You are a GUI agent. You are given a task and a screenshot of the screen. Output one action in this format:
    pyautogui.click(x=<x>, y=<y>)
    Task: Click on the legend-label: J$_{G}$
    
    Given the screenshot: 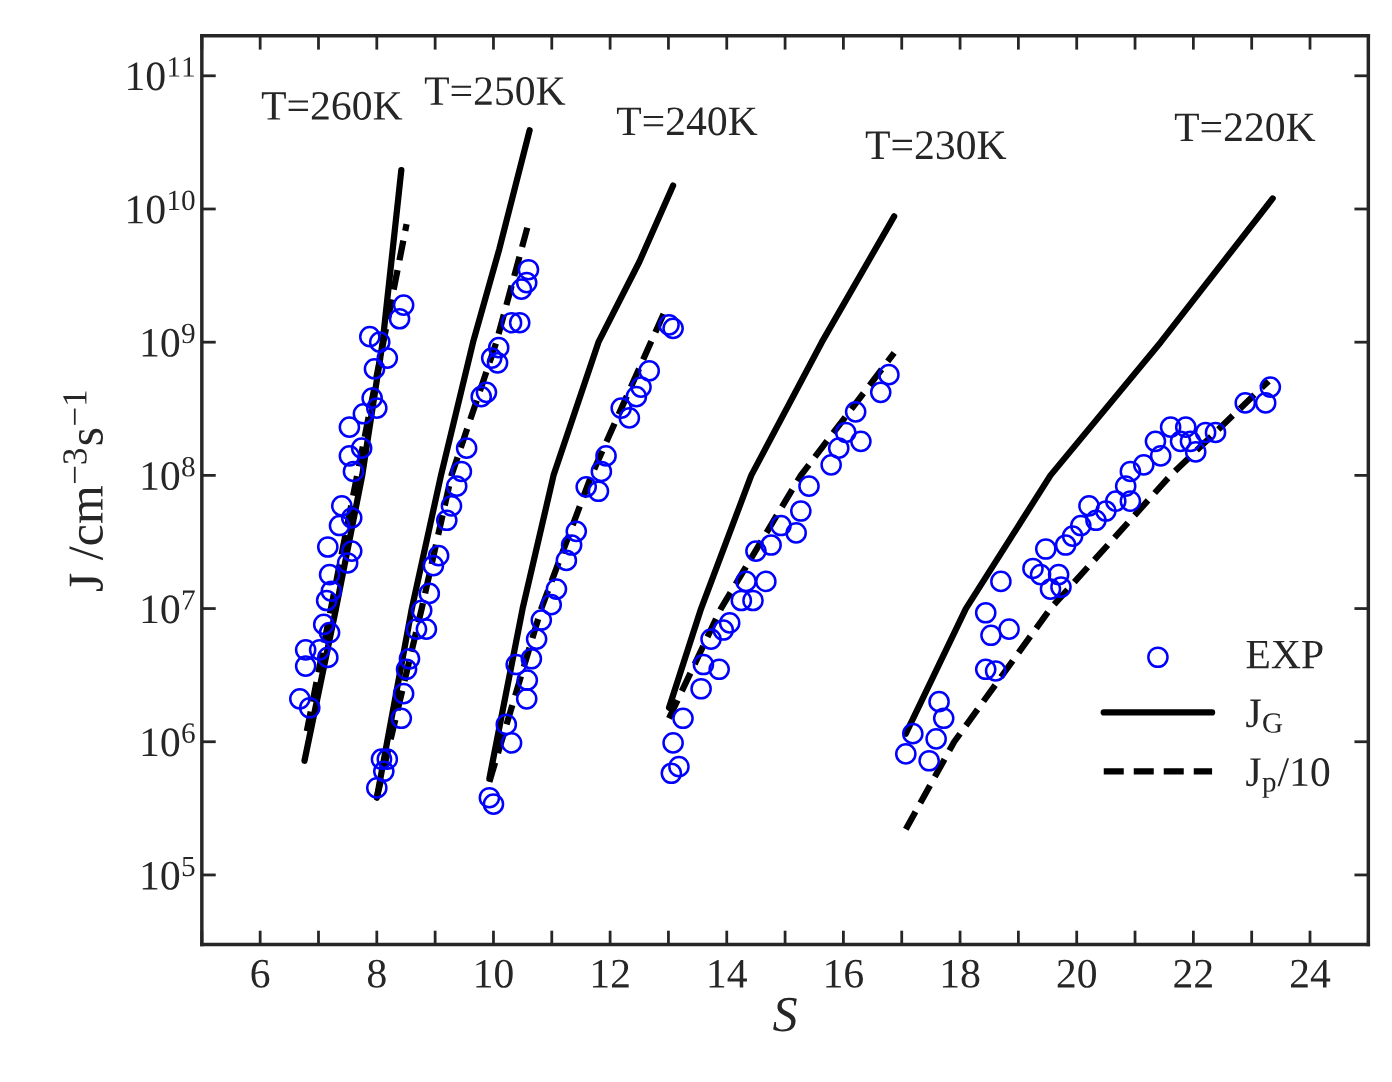 What is the action you would take?
    pyautogui.click(x=1264, y=716)
    